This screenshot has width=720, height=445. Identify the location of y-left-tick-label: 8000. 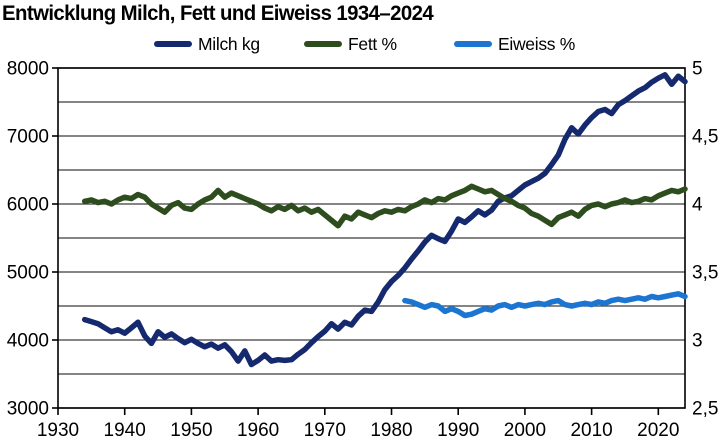
(28, 69).